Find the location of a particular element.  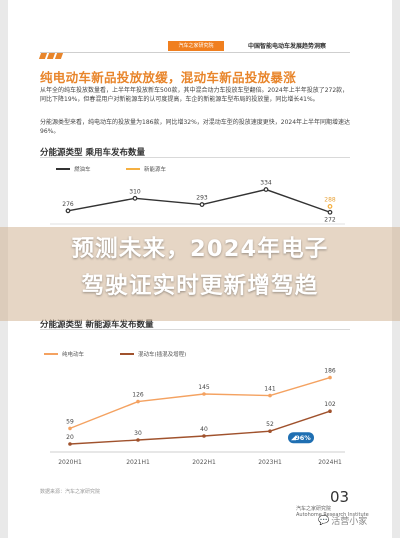

brand-line-1: 汽车之家研究院 is located at coordinates (314, 509).